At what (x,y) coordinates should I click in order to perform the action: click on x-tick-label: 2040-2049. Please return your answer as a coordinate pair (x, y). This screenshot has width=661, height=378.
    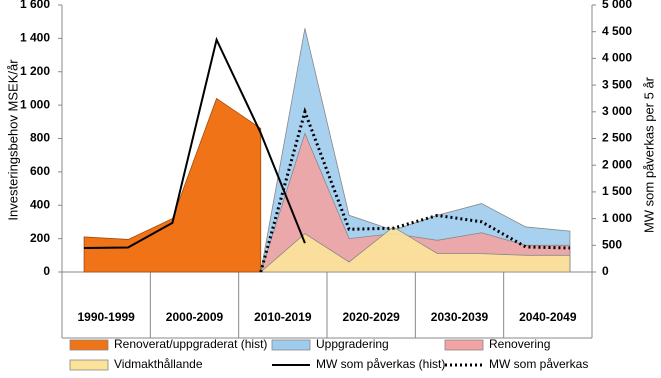
    Looking at the image, I should click on (548, 317).